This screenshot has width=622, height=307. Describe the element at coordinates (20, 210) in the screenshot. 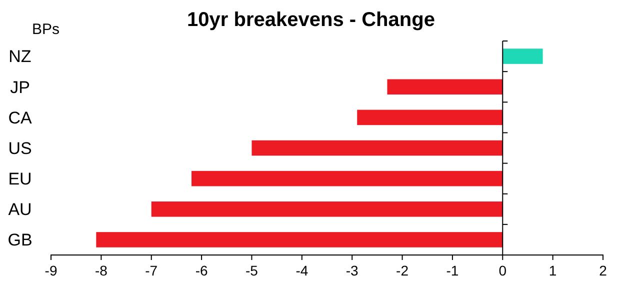

I see `y-tick-label: AU` at that location.